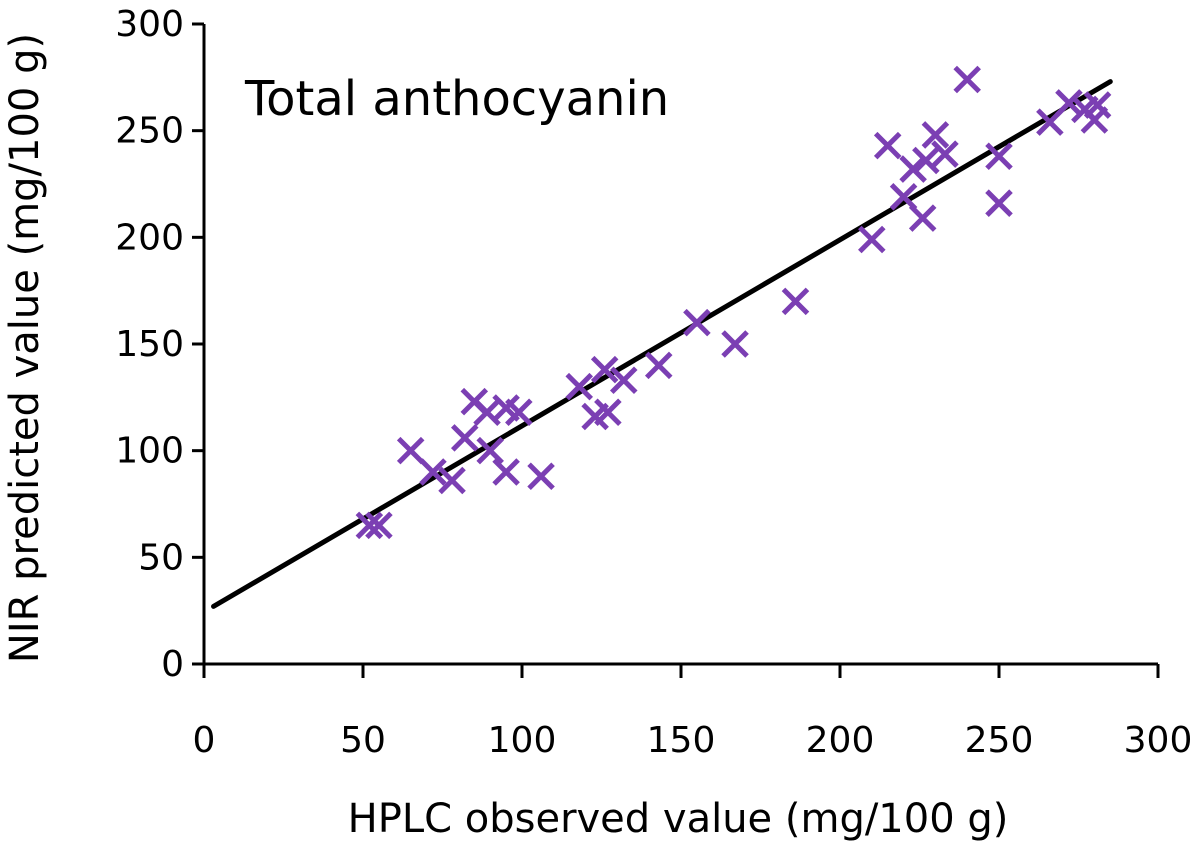 This screenshot has height=844, width=1200. Describe the element at coordinates (25, 348) in the screenshot. I see `y-axis-title: NIR predicted value (mg/100 g)` at that location.